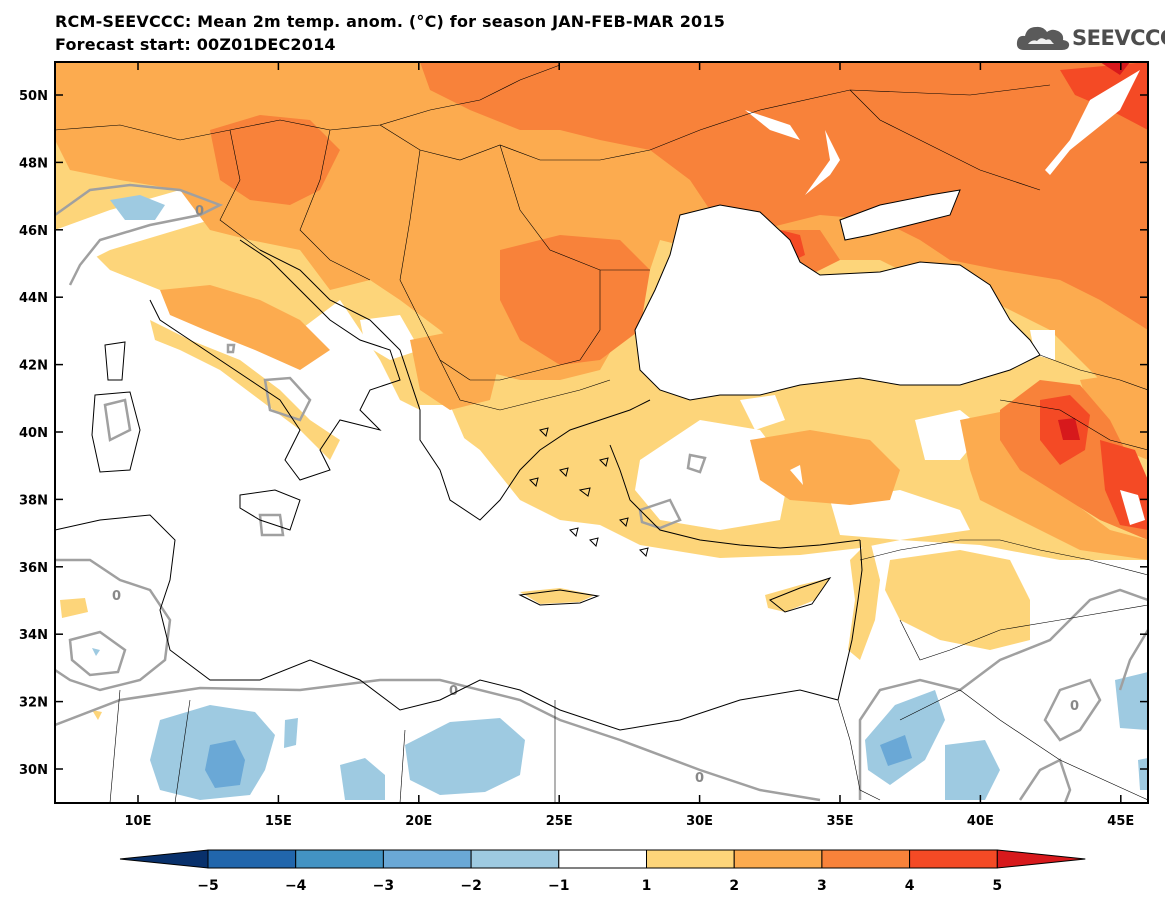 The width and height of the screenshot is (1165, 907). Describe the element at coordinates (296, 886) in the screenshot. I see `colorbar-label: −4` at that location.